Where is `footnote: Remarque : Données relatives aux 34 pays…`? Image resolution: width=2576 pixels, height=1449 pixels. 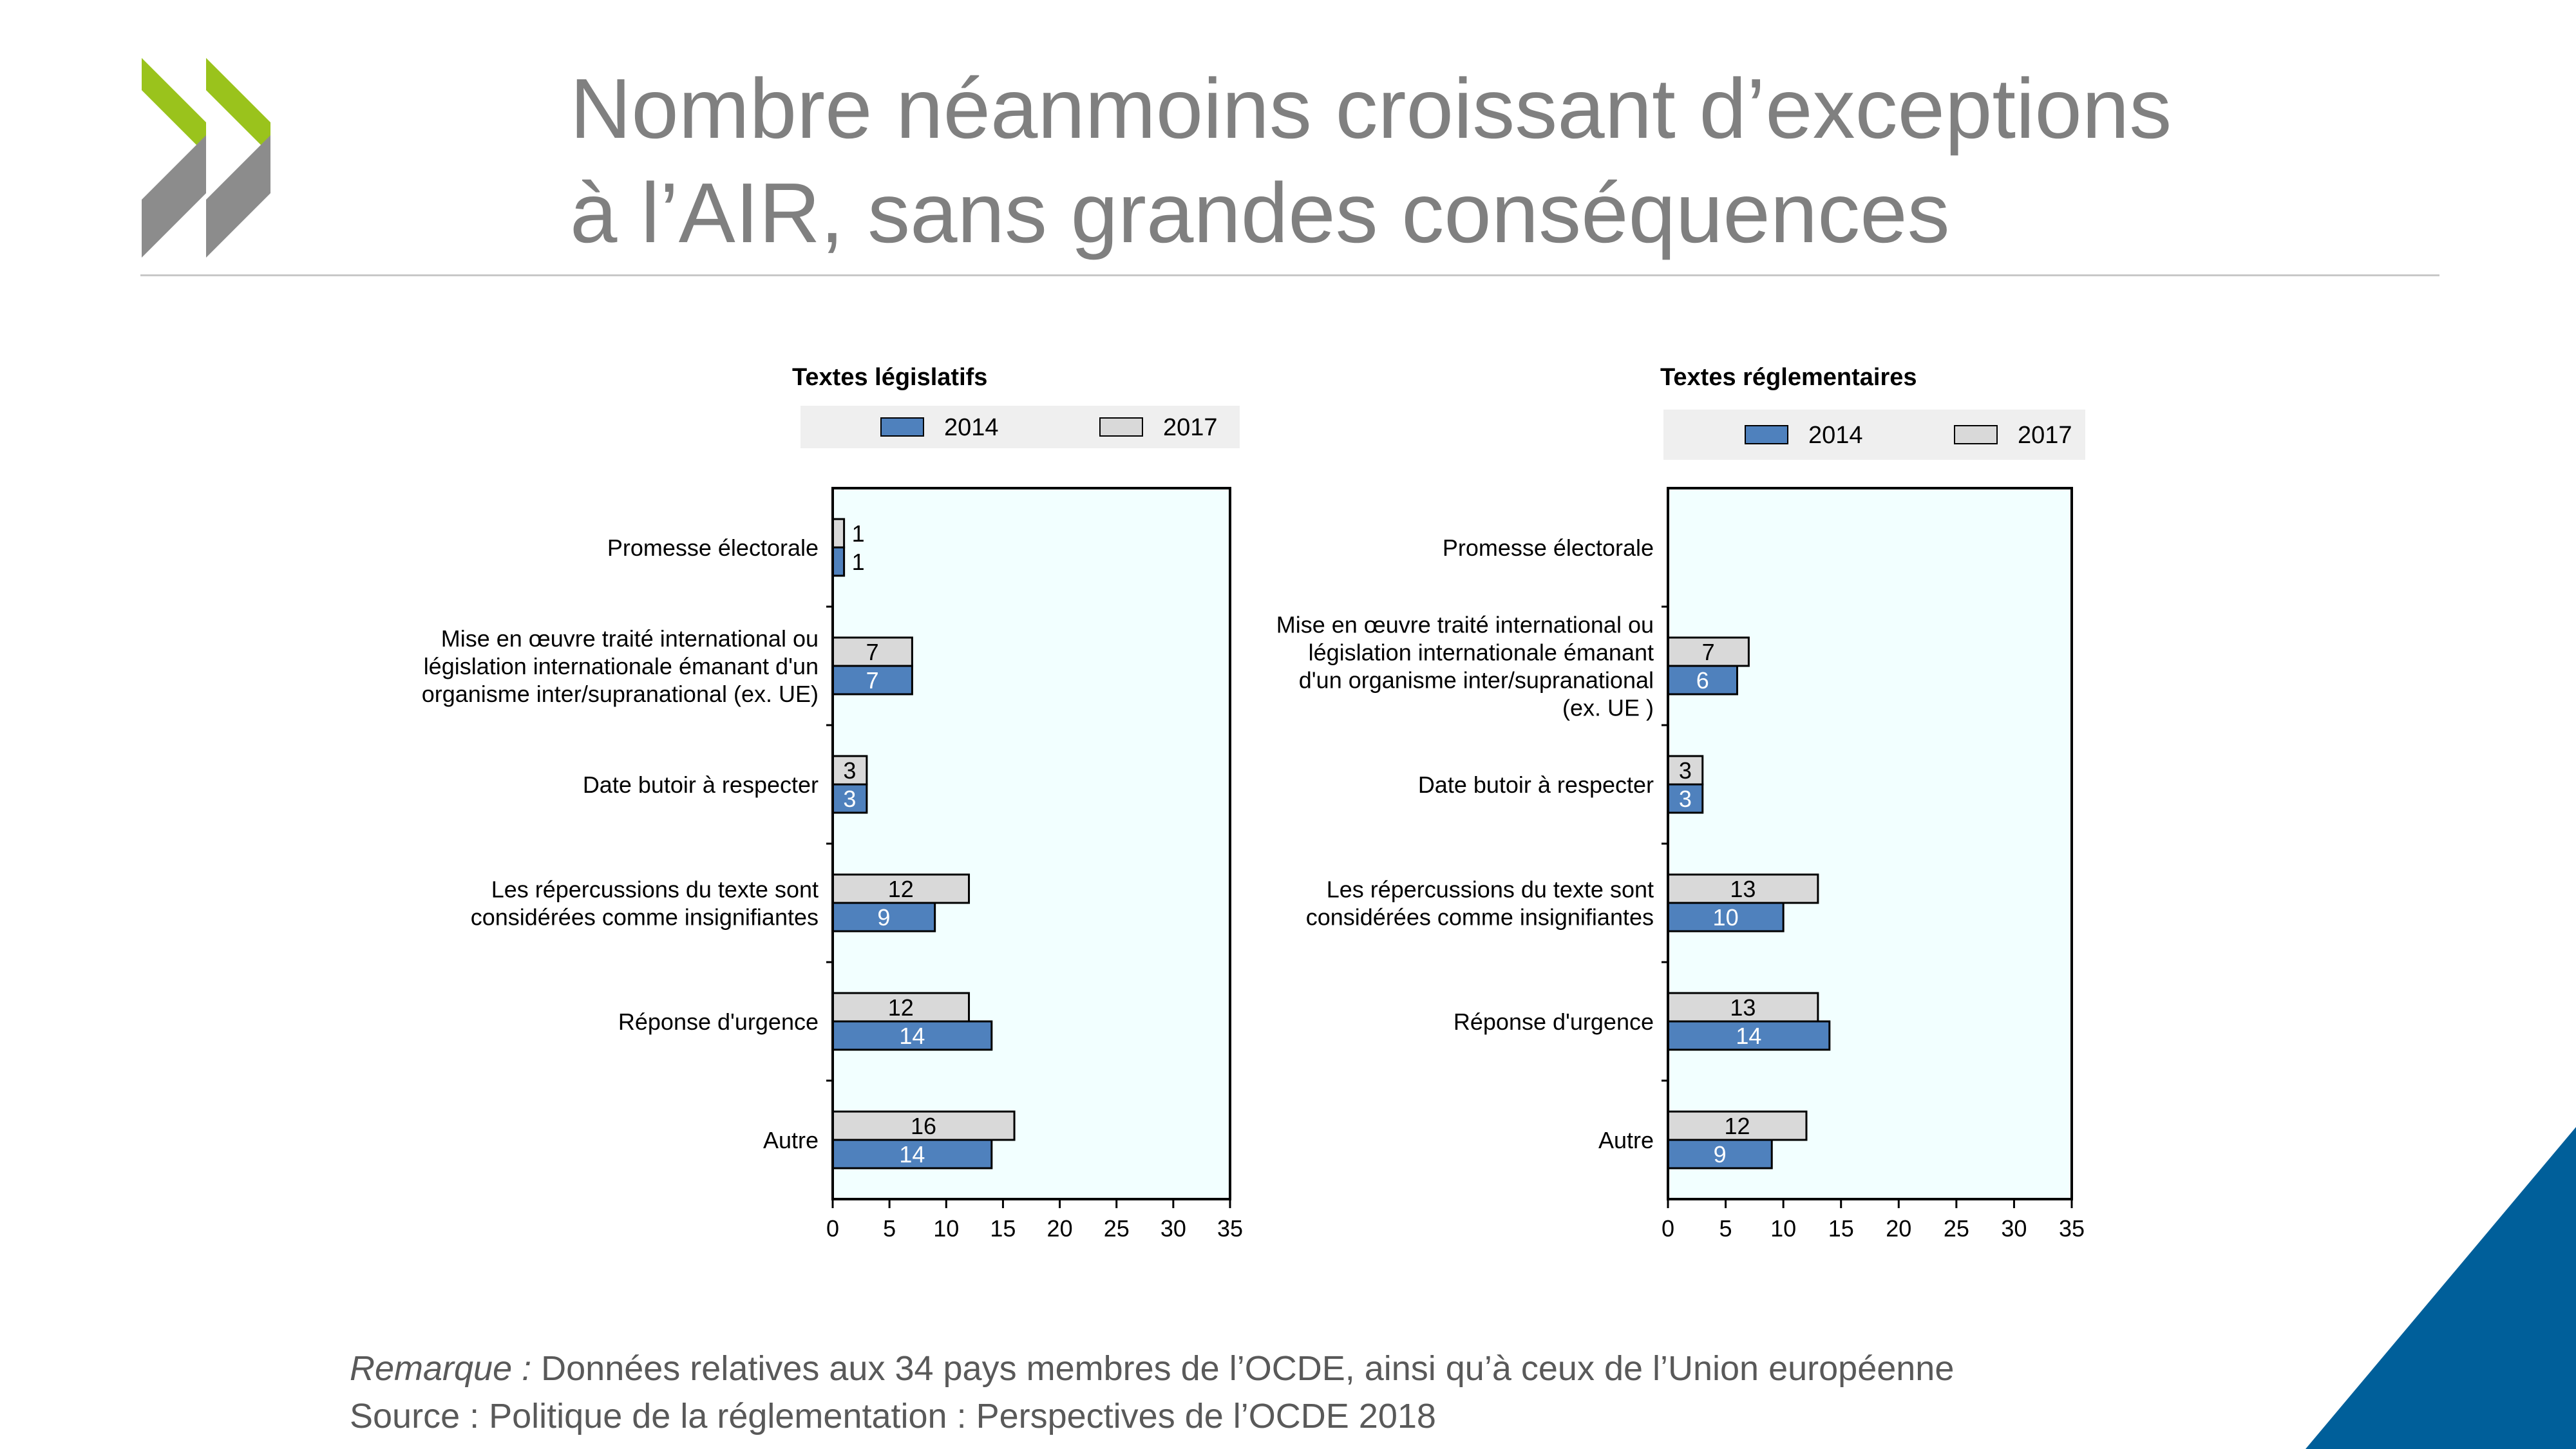
footnote: Remarque : Données relatives aux 34 pays… is located at coordinates (1152, 1393).